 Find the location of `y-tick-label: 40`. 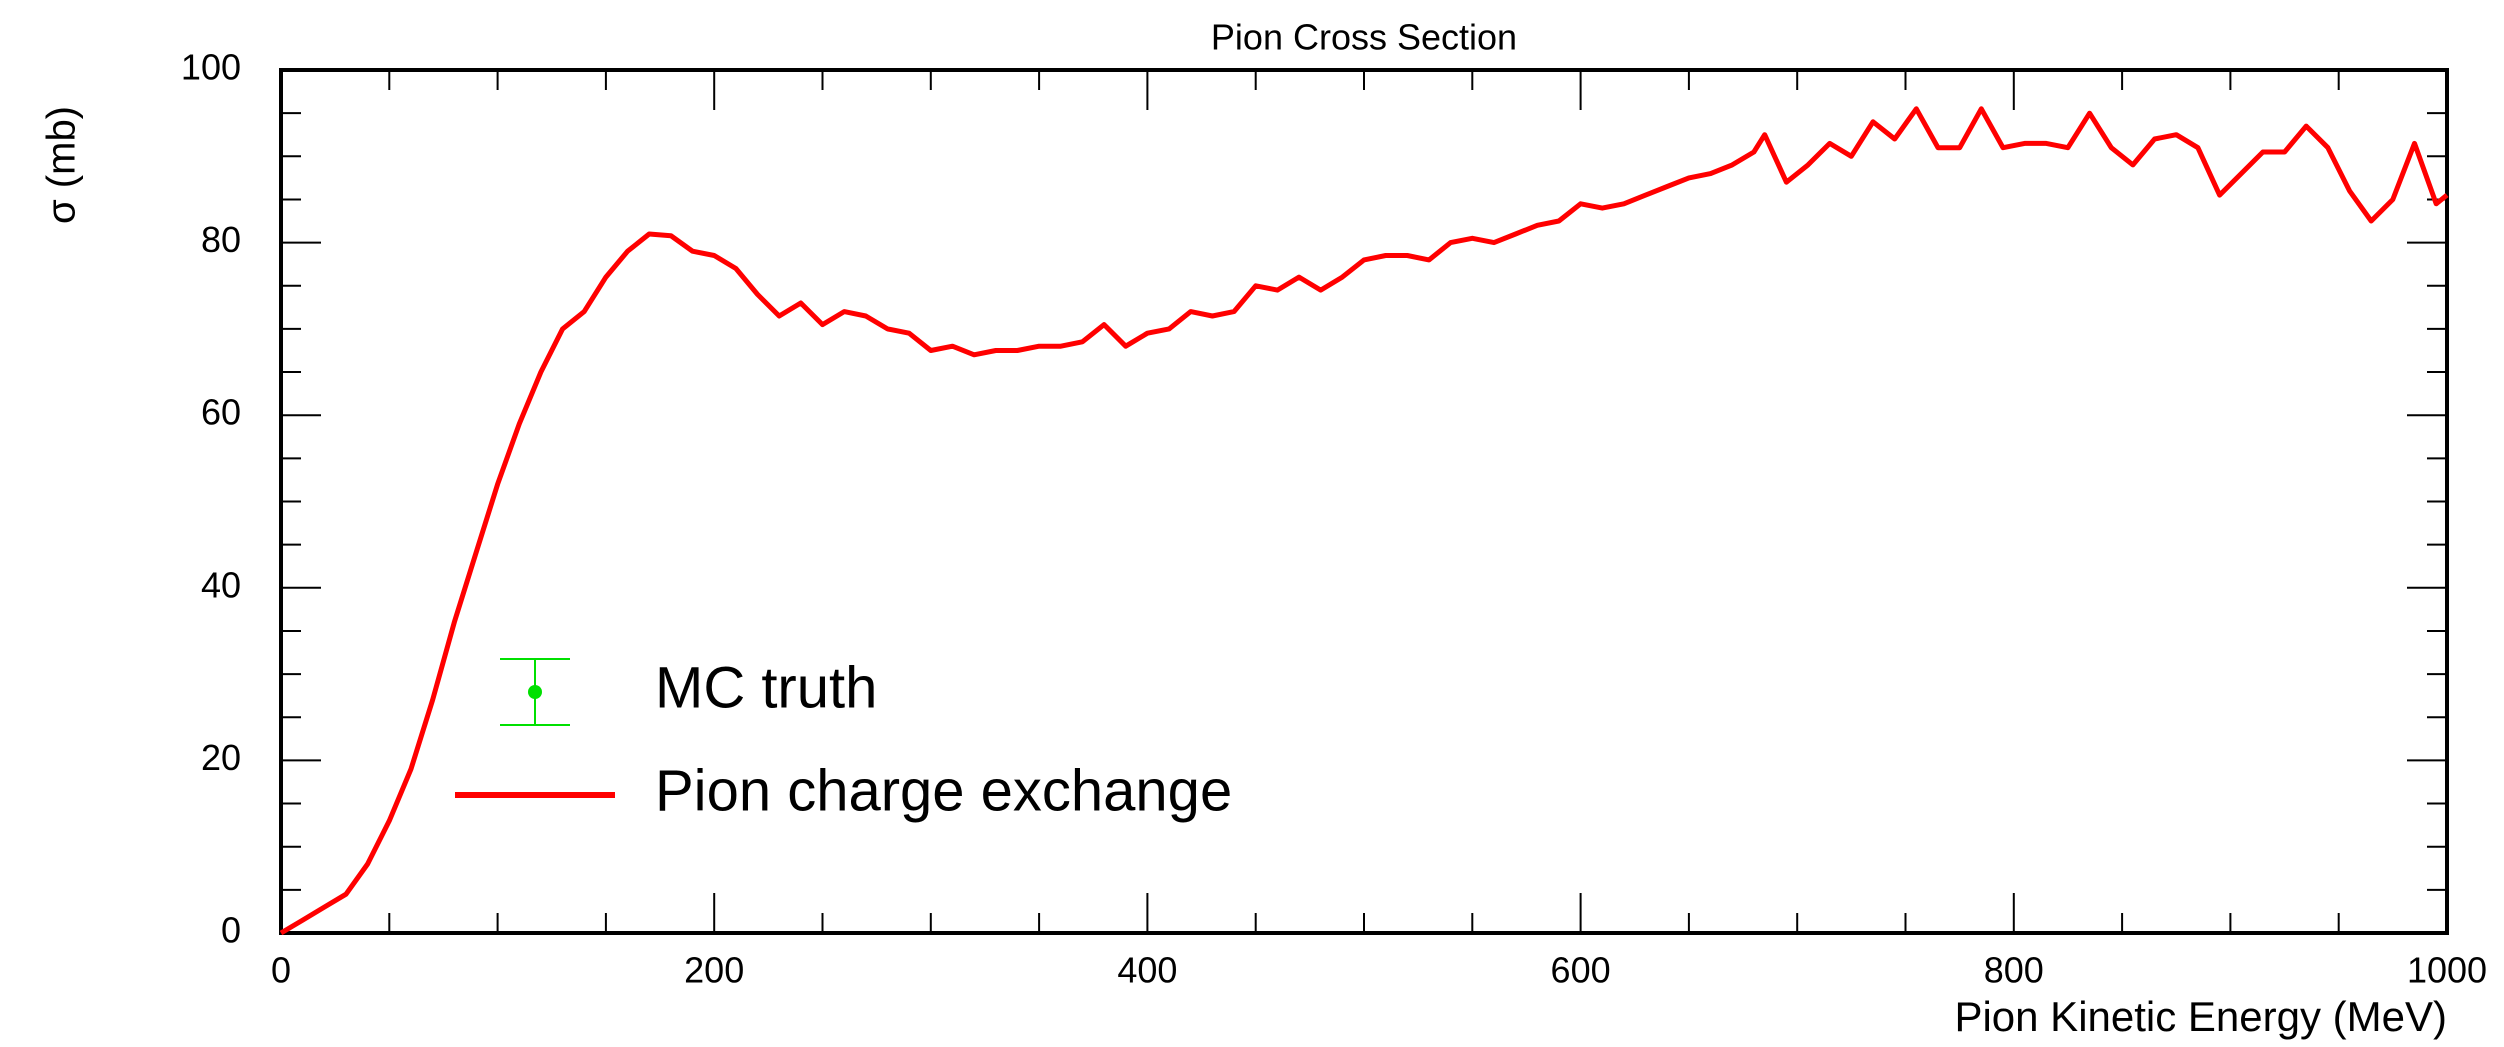

y-tick-label: 40 is located at coordinates (221, 584).